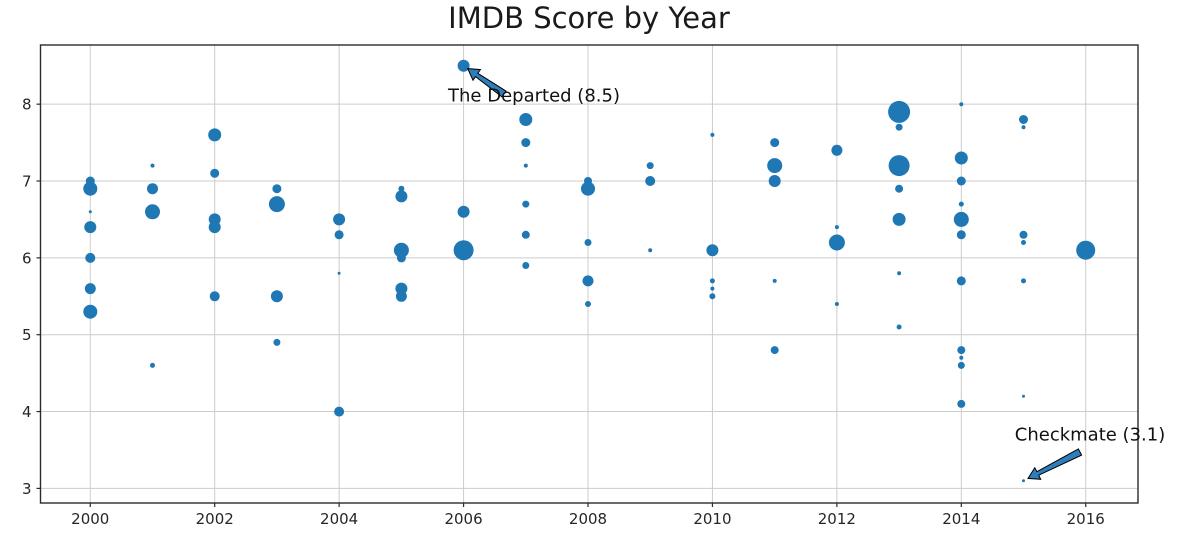 The width and height of the screenshot is (1199, 544). I want to click on annotation-label: The Departed (8.5), so click(534, 96).